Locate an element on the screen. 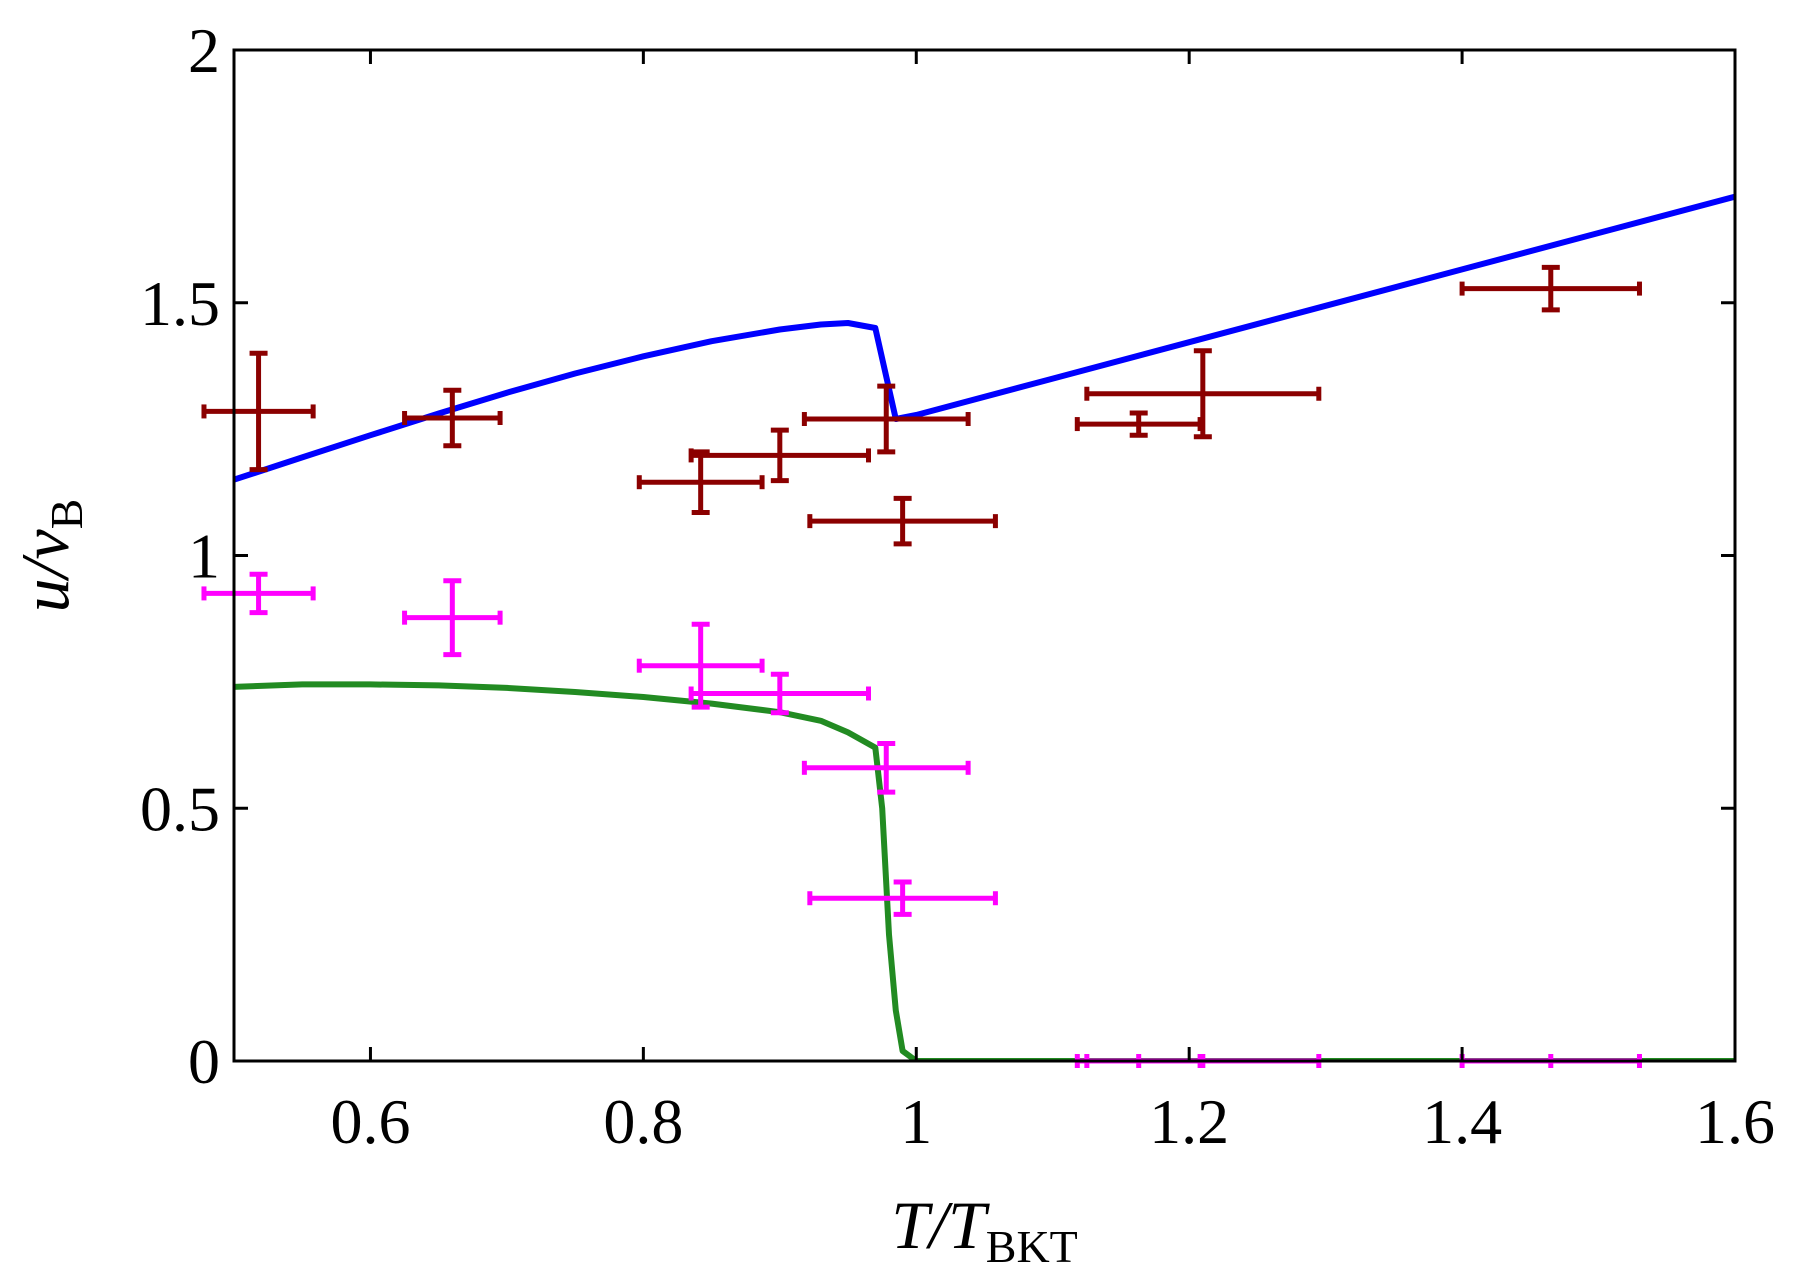 The image size is (1810, 1286). x-tick-label: 0.8 is located at coordinates (643, 1121).